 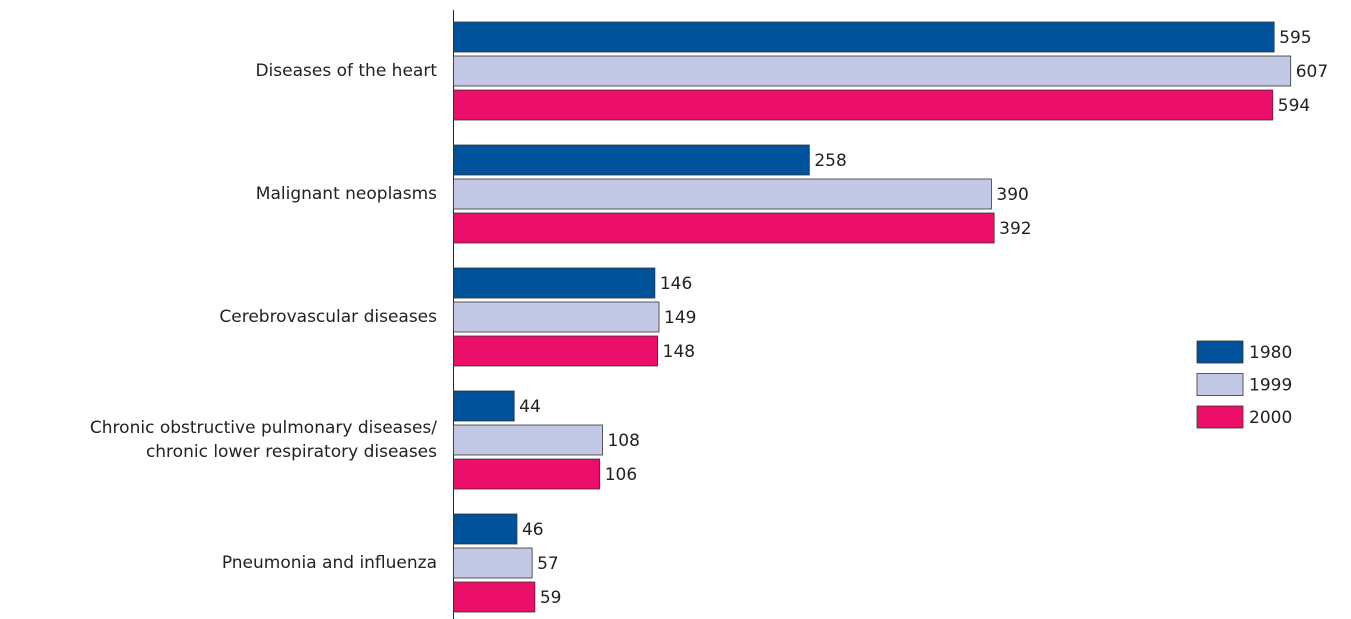 What do you see at coordinates (530, 407) in the screenshot?
I see `value-label: 44` at bounding box center [530, 407].